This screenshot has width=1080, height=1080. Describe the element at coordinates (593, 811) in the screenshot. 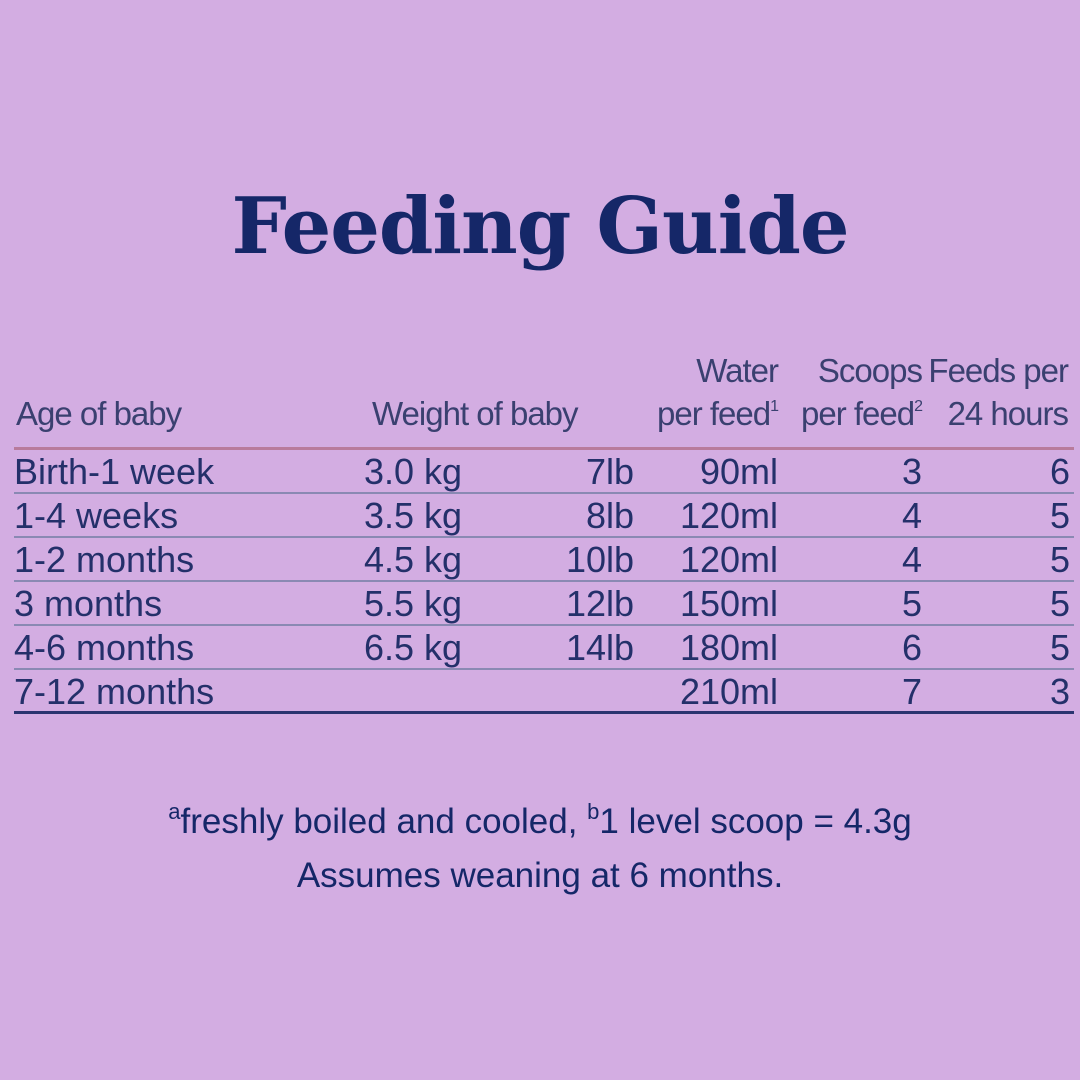

I see `footnote-marker-b: b` at that location.